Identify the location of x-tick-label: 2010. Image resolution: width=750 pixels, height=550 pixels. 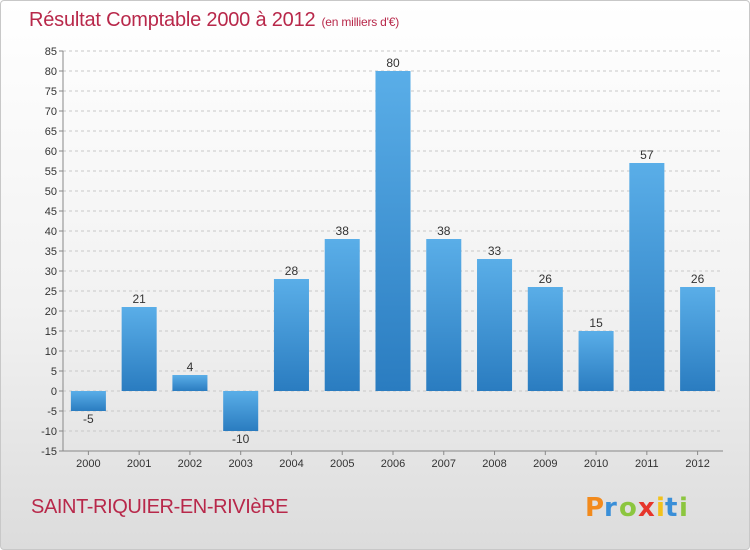
(596, 464).